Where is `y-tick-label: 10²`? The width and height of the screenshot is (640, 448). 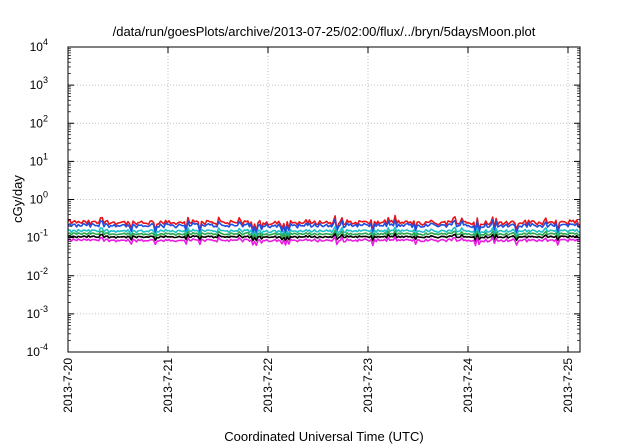
y-tick-label: 10² is located at coordinates (39, 121).